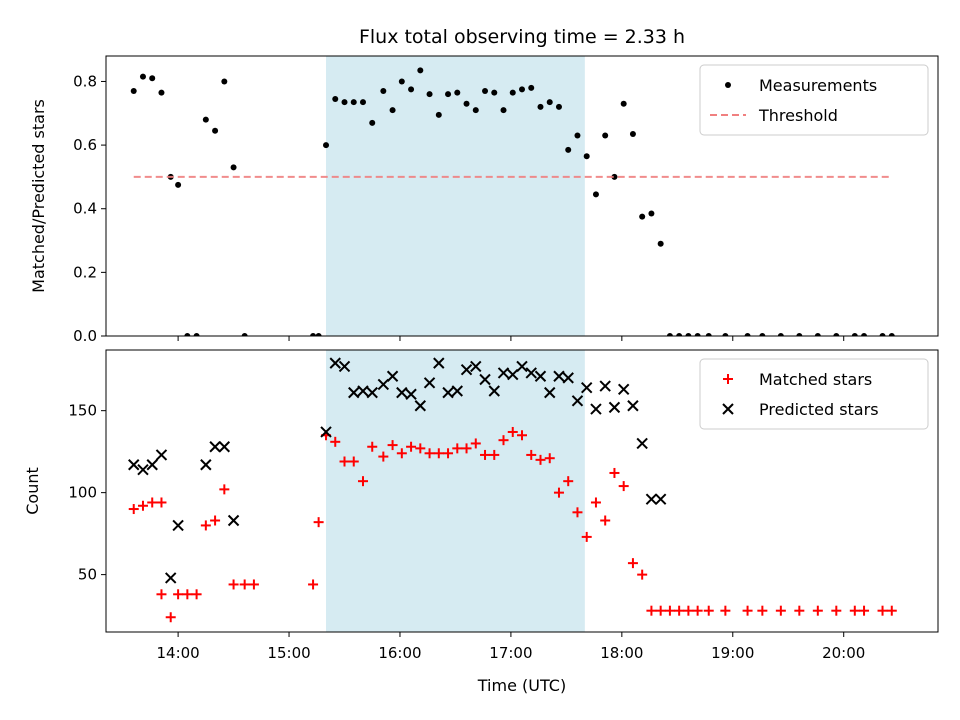 This screenshot has height=720, width=960. Describe the element at coordinates (32, 491) in the screenshot. I see `bottom-y-axis-label: Count` at that location.